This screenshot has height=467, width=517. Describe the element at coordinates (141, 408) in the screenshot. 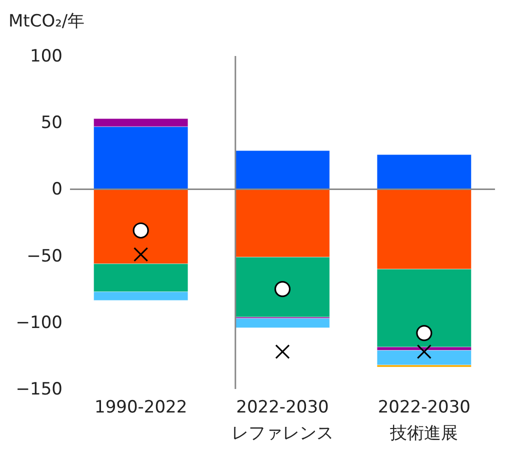

I see `x-tick-label: 1990-2022` at that location.